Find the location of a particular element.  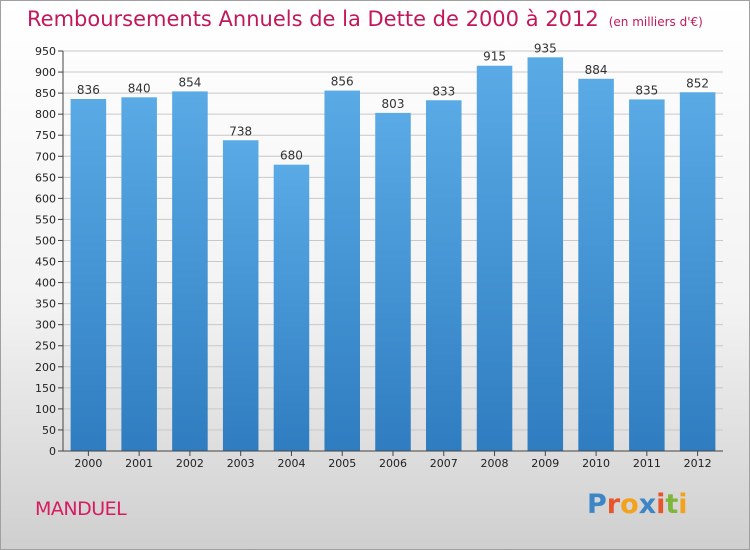

y-tick-label: 700 is located at coordinates (45, 156).